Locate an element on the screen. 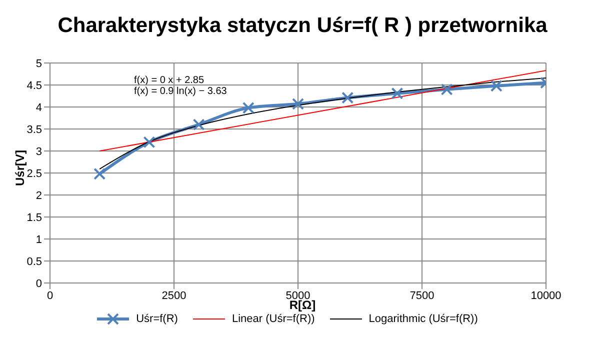 Image resolution: width=605 pixels, height=340 pixels. x-tick-label: 10000 is located at coordinates (546, 296).